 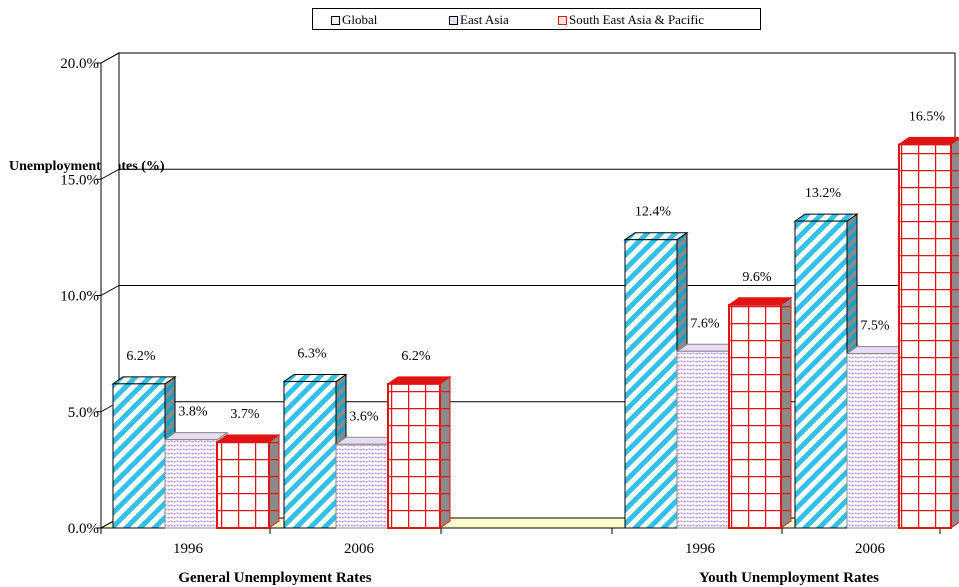 What do you see at coordinates (453, 20) in the screenshot?
I see `legend-swatch-east-asia` at bounding box center [453, 20].